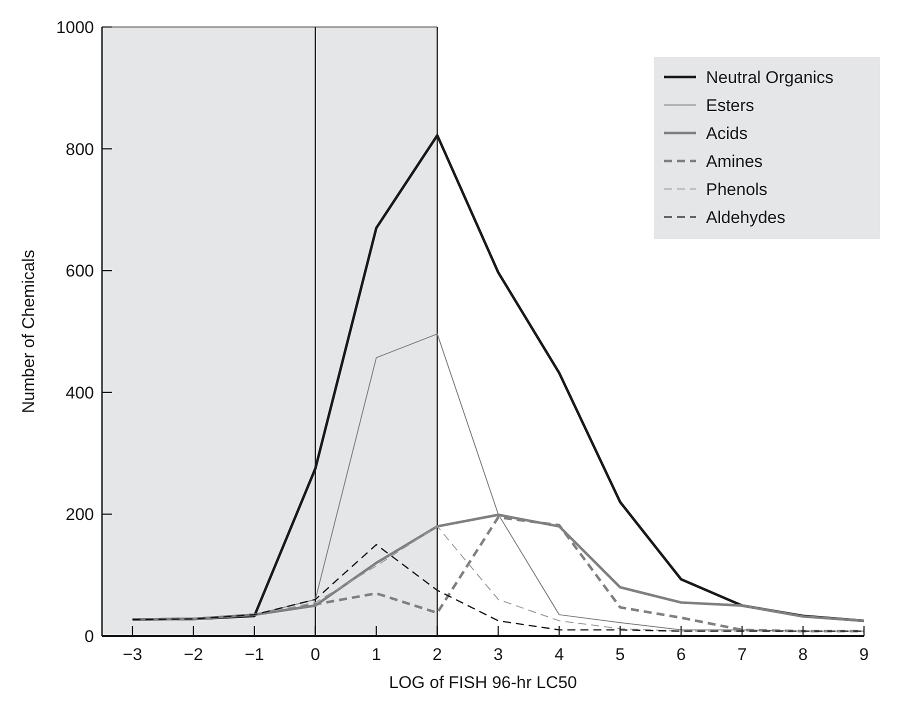 Image resolution: width=903 pixels, height=705 pixels. What do you see at coordinates (80, 392) in the screenshot?
I see `y-tick-label: 400` at bounding box center [80, 392].